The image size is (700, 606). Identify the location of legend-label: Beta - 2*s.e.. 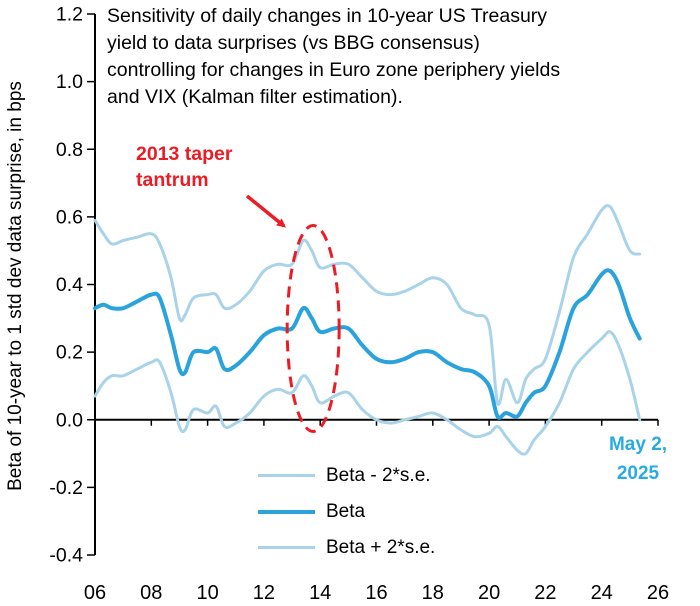
(378, 475).